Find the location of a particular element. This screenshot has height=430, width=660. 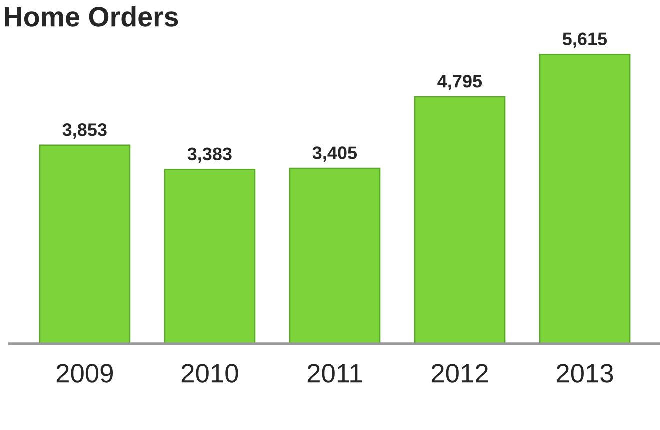

x-tick-label: 2012 is located at coordinates (460, 373).